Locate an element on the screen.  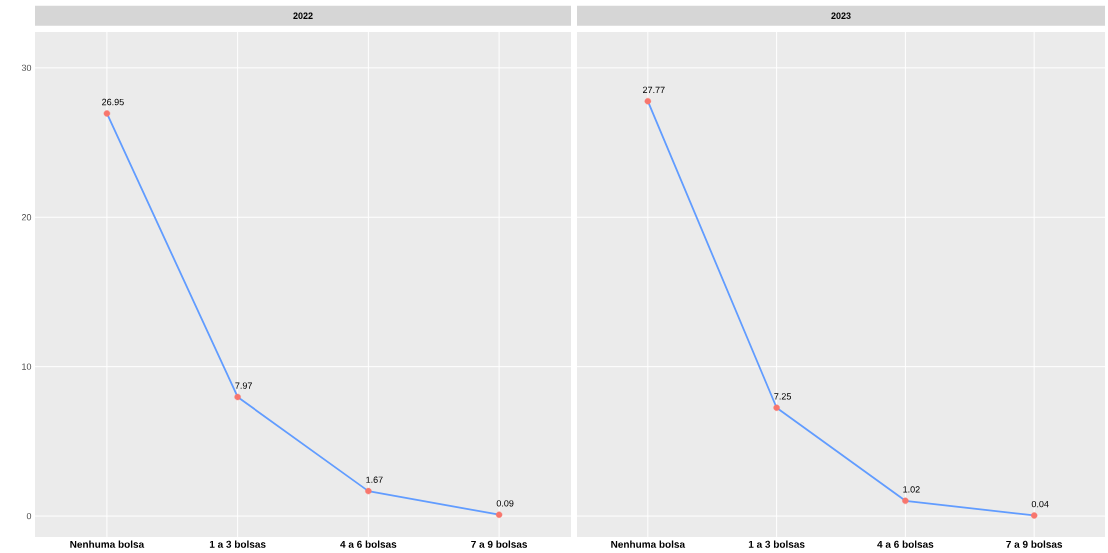
data-label: 0.04 is located at coordinates (1040, 504).